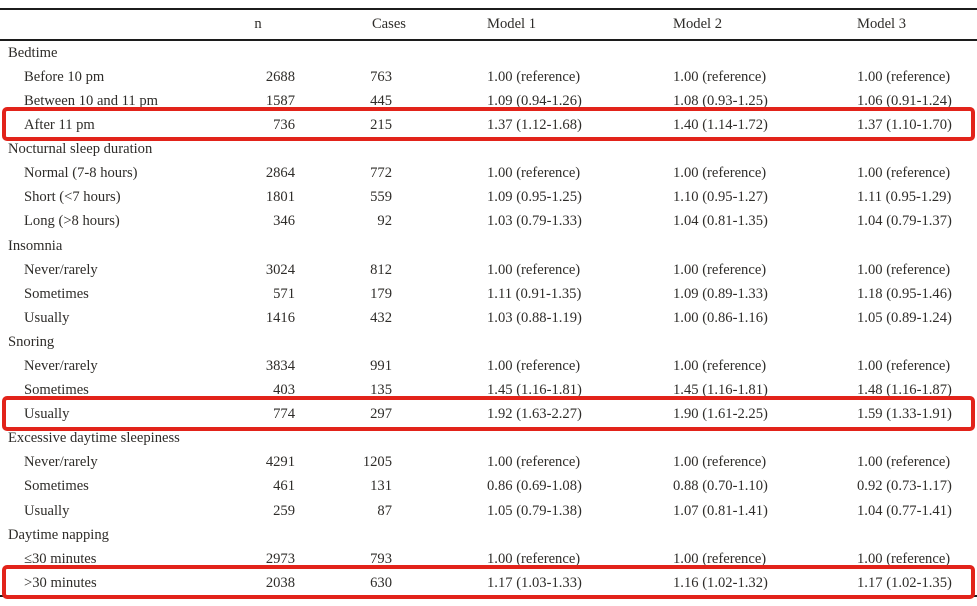 The height and width of the screenshot is (606, 977). What do you see at coordinates (534, 582) in the screenshot?
I see `row-model1-value: 1.17 (1.03-1.33)` at bounding box center [534, 582].